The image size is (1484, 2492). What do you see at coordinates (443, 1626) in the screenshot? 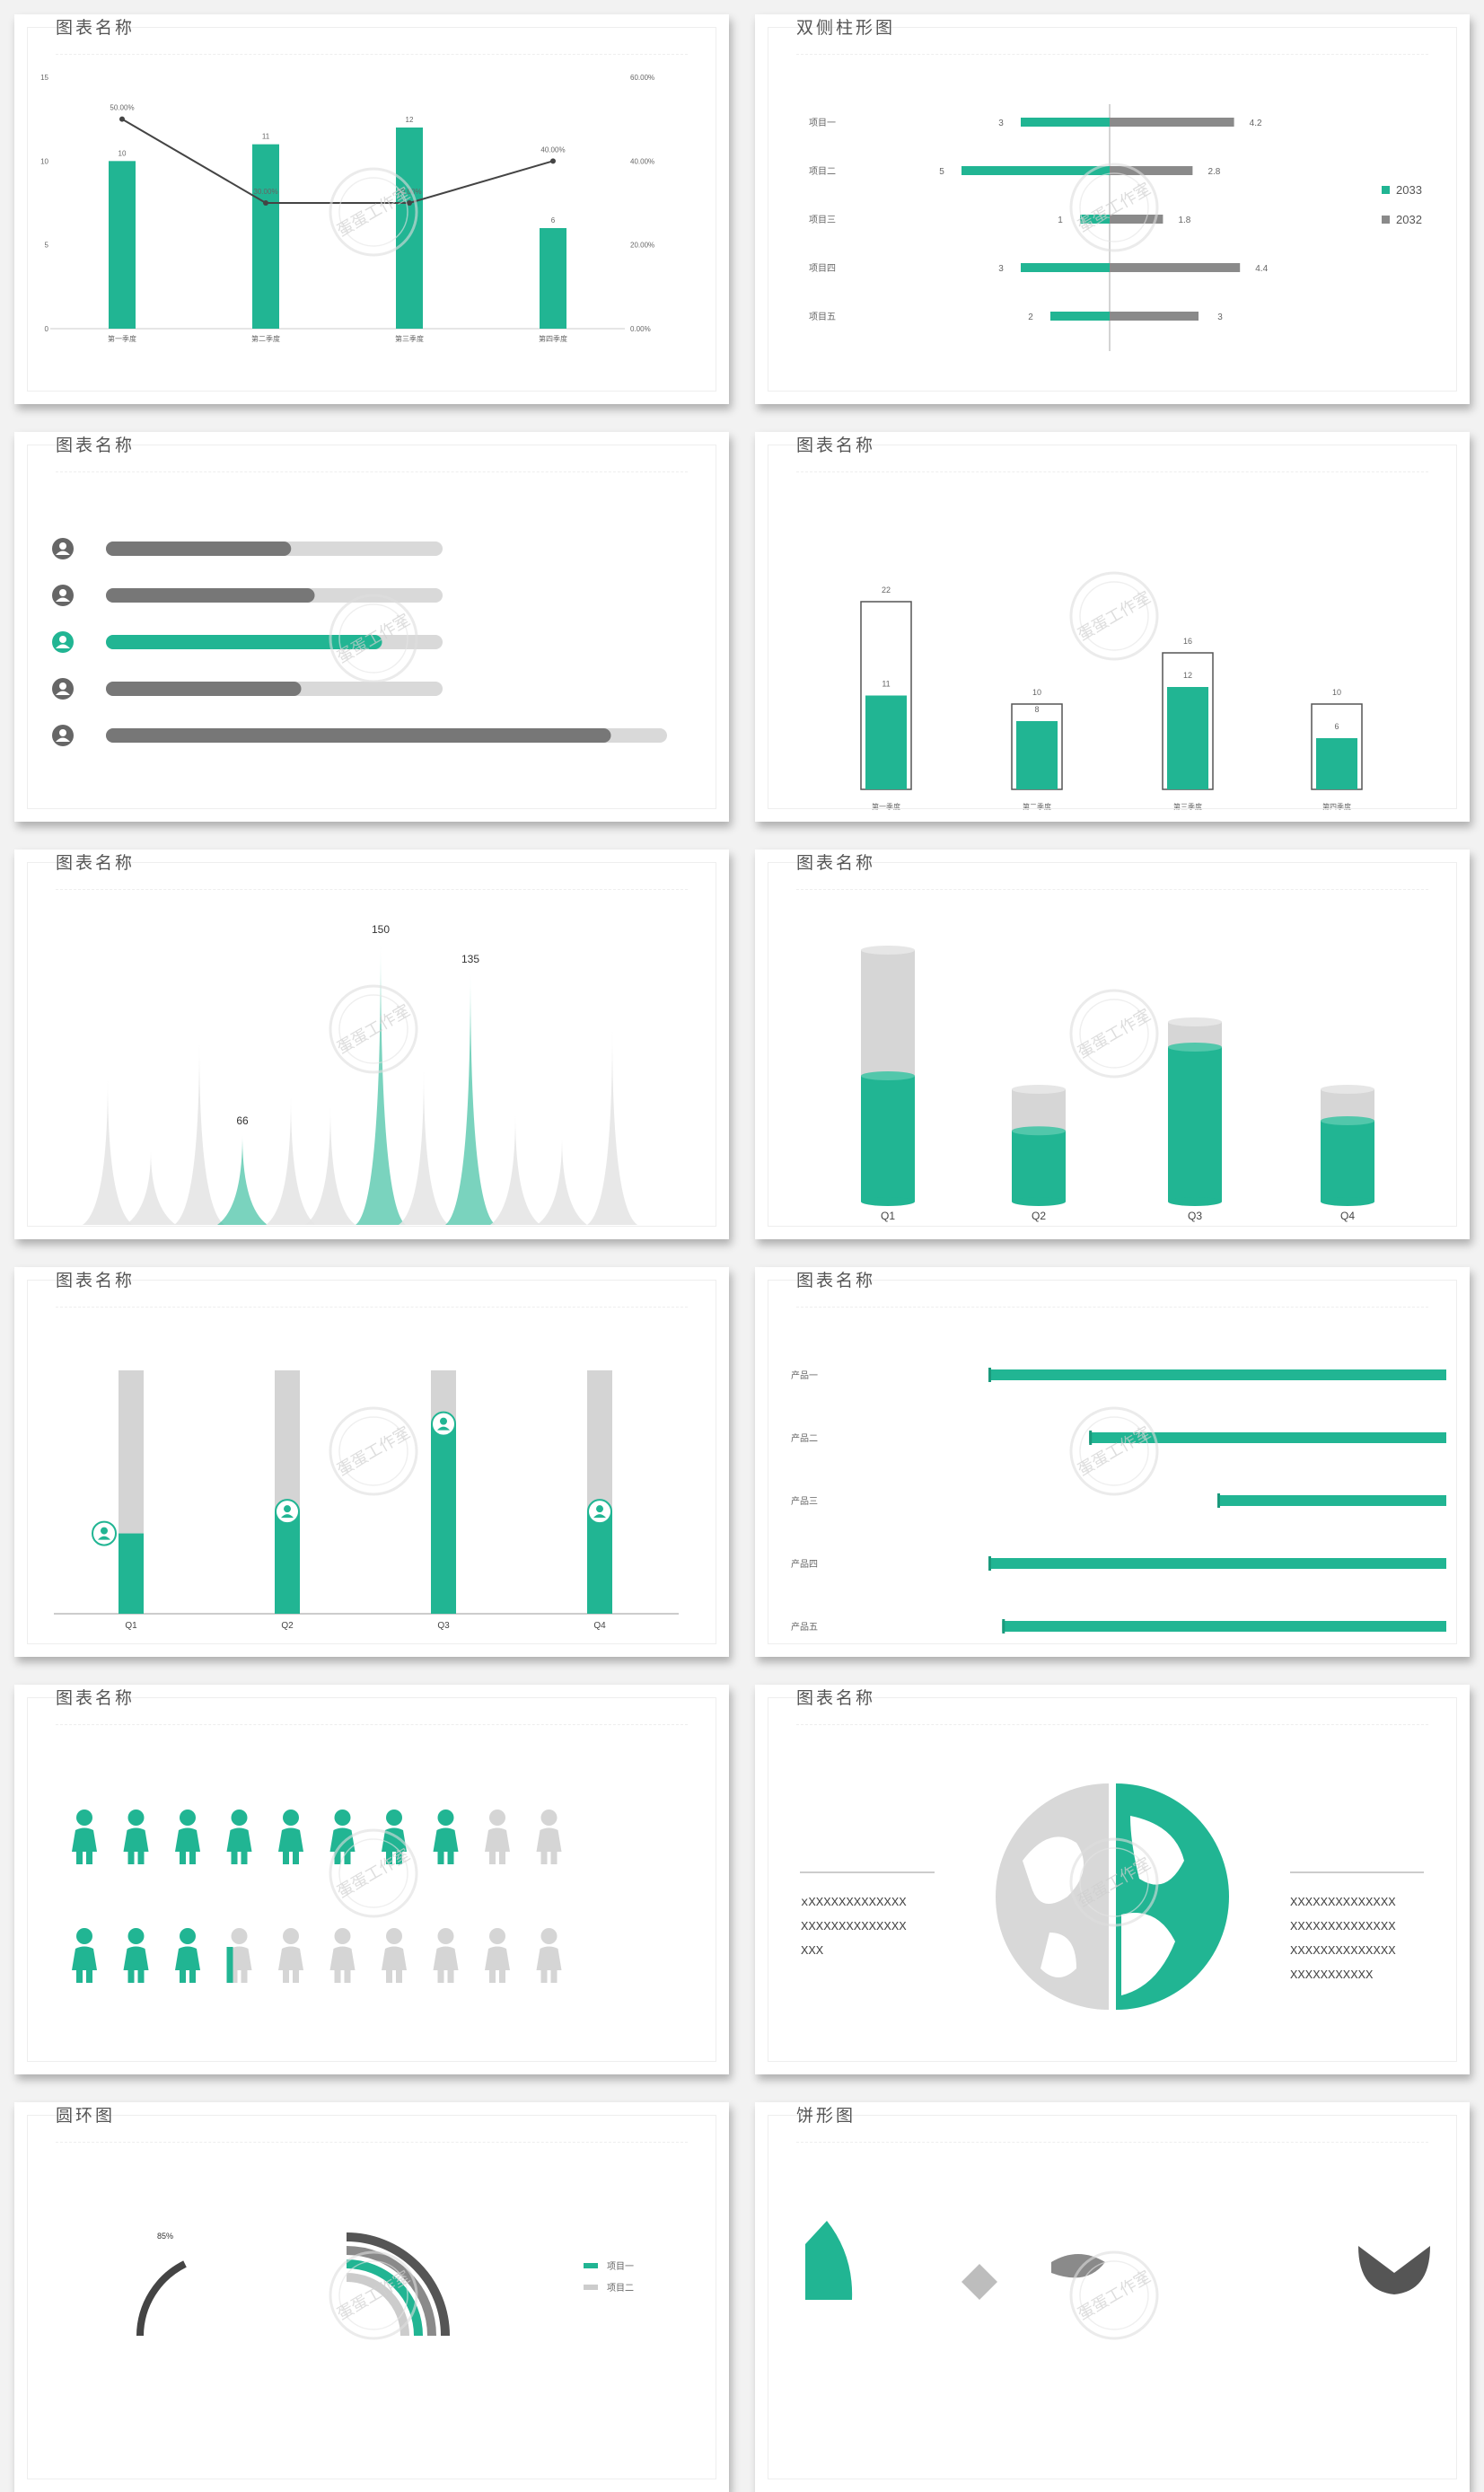
I see `x-tick-label: Q3` at bounding box center [443, 1626].